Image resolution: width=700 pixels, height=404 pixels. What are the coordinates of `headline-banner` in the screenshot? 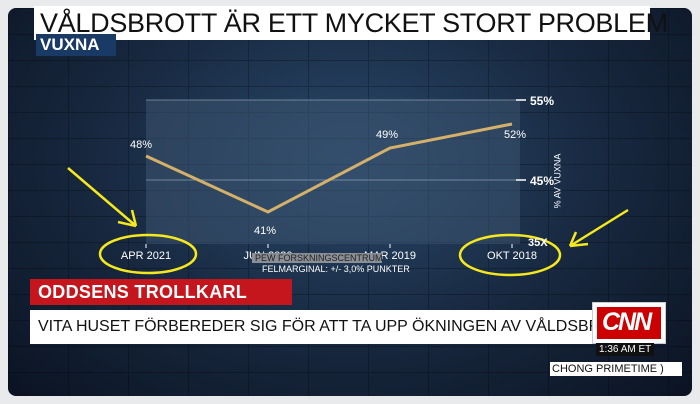 It's located at (342, 23).